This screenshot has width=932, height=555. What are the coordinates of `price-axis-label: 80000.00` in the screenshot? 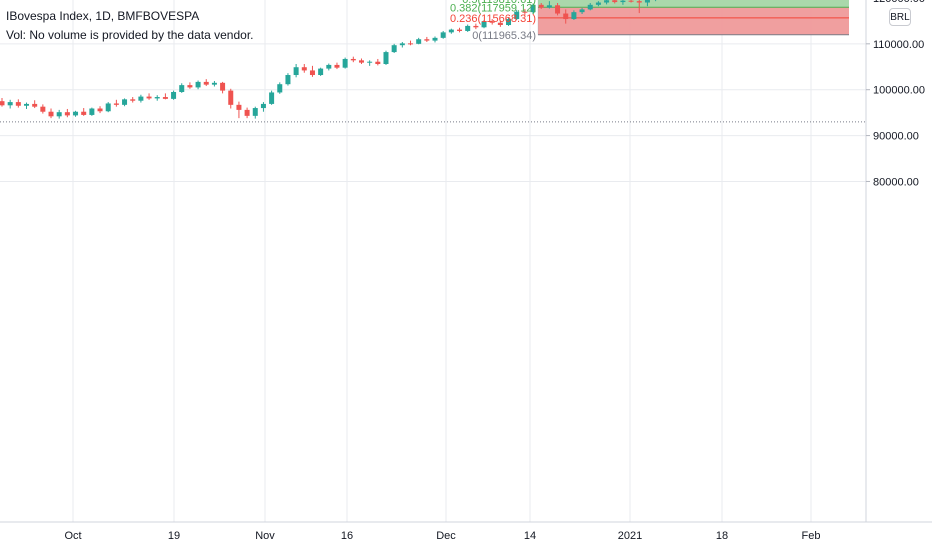 It's located at (896, 182).